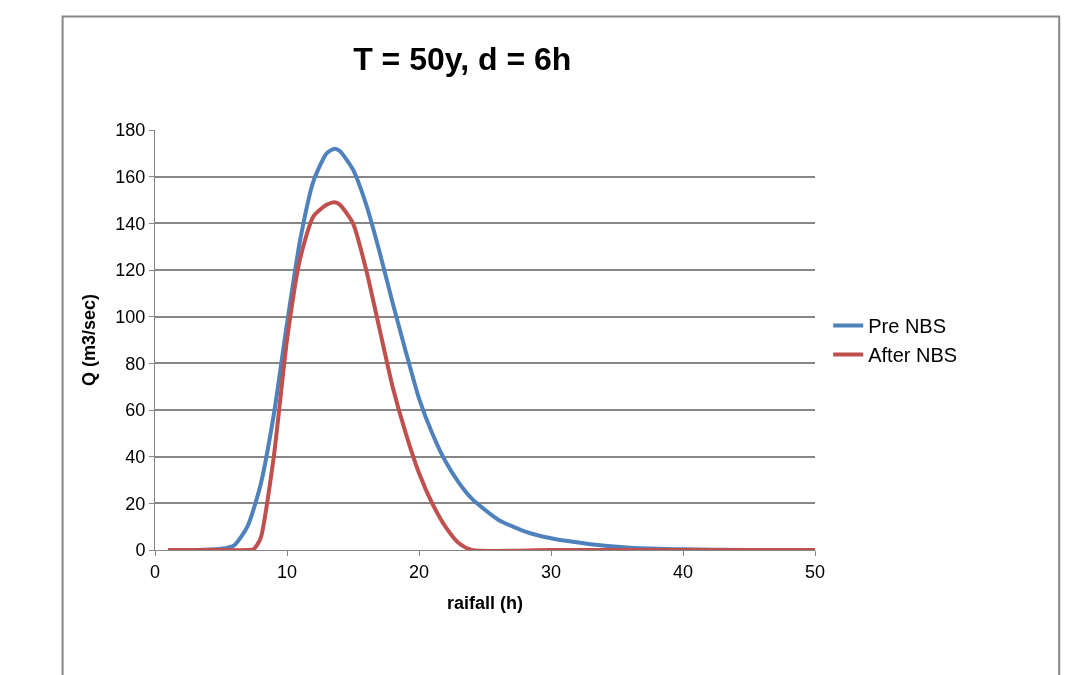 The image size is (1075, 675). I want to click on x-tick-label: 40, so click(683, 571).